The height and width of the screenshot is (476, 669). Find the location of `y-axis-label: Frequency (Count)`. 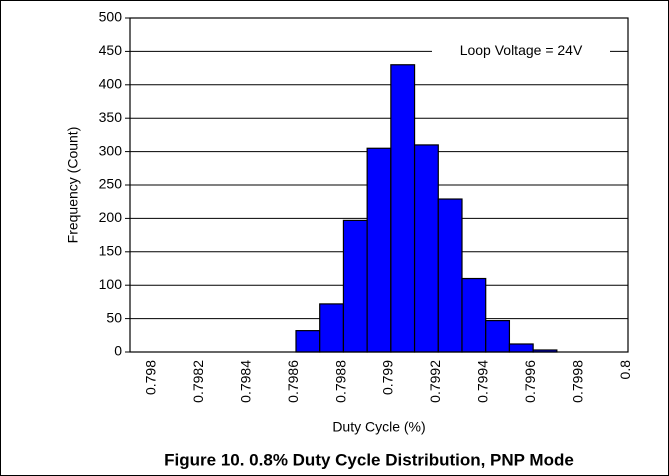

y-axis-label: Frequency (Count) is located at coordinates (73, 185).